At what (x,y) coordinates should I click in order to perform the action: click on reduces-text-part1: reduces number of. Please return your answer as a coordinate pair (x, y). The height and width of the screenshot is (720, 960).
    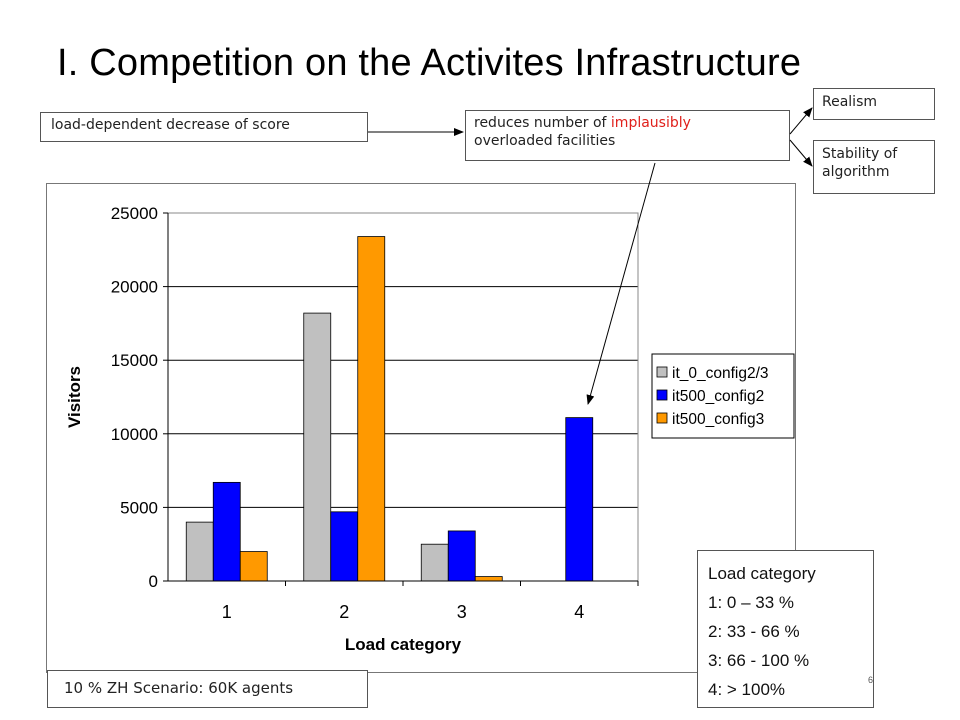
    Looking at the image, I should click on (542, 123).